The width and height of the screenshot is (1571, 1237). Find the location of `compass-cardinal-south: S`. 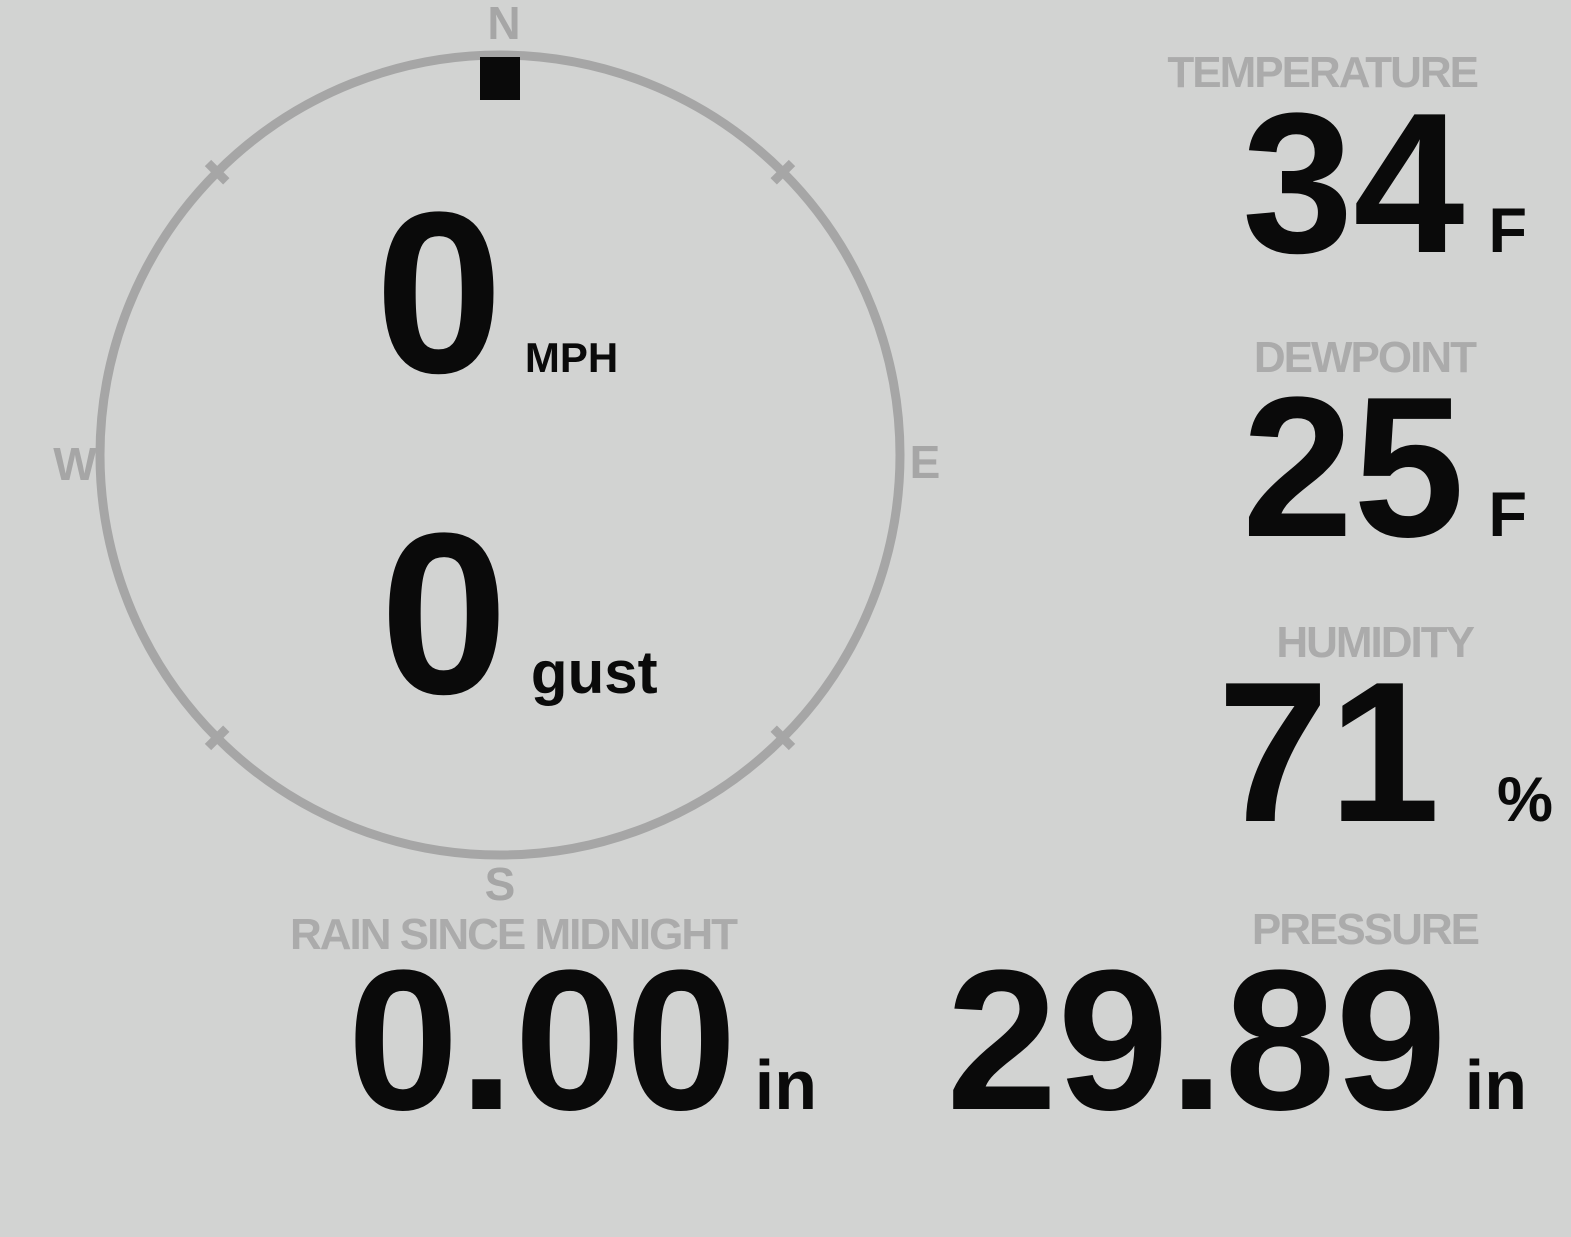

compass-cardinal-south: S is located at coordinates (500, 884).